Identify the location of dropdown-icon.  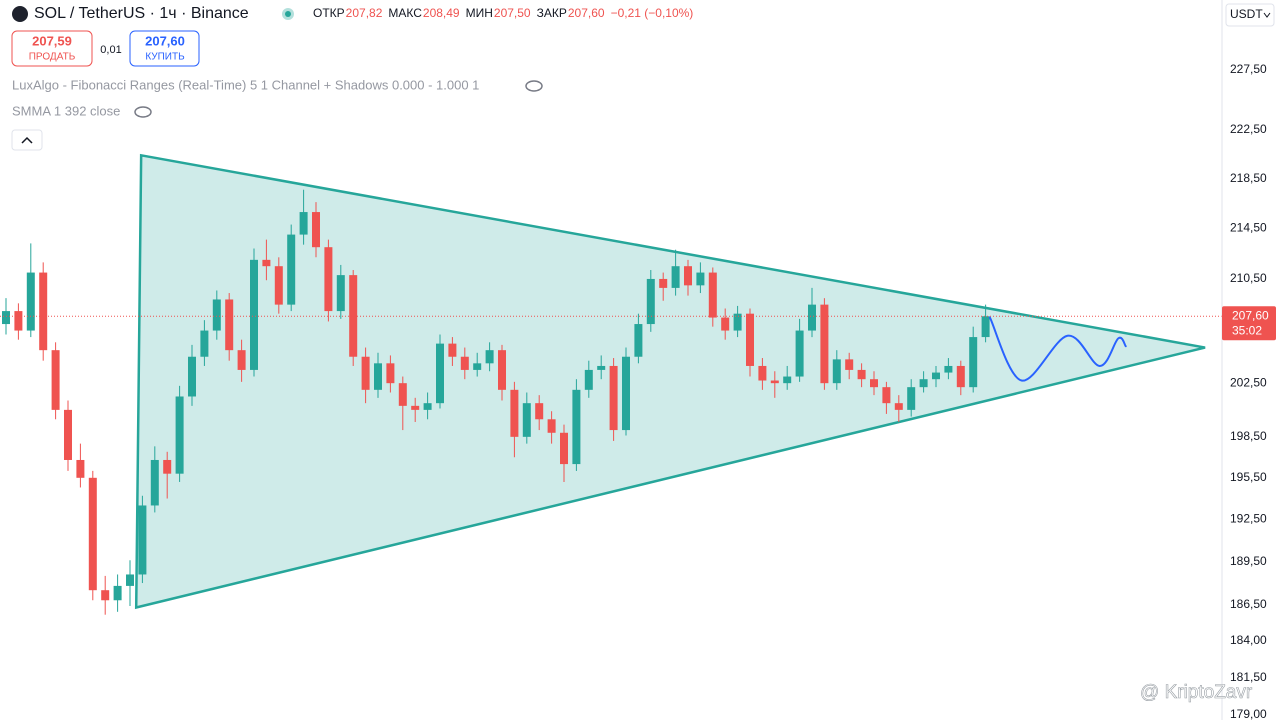
(1267, 15).